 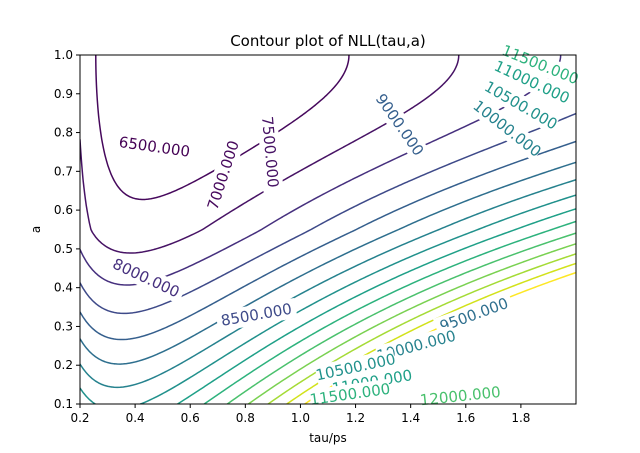 I want to click on x-tick-label: 1.6, so click(x=465, y=418).